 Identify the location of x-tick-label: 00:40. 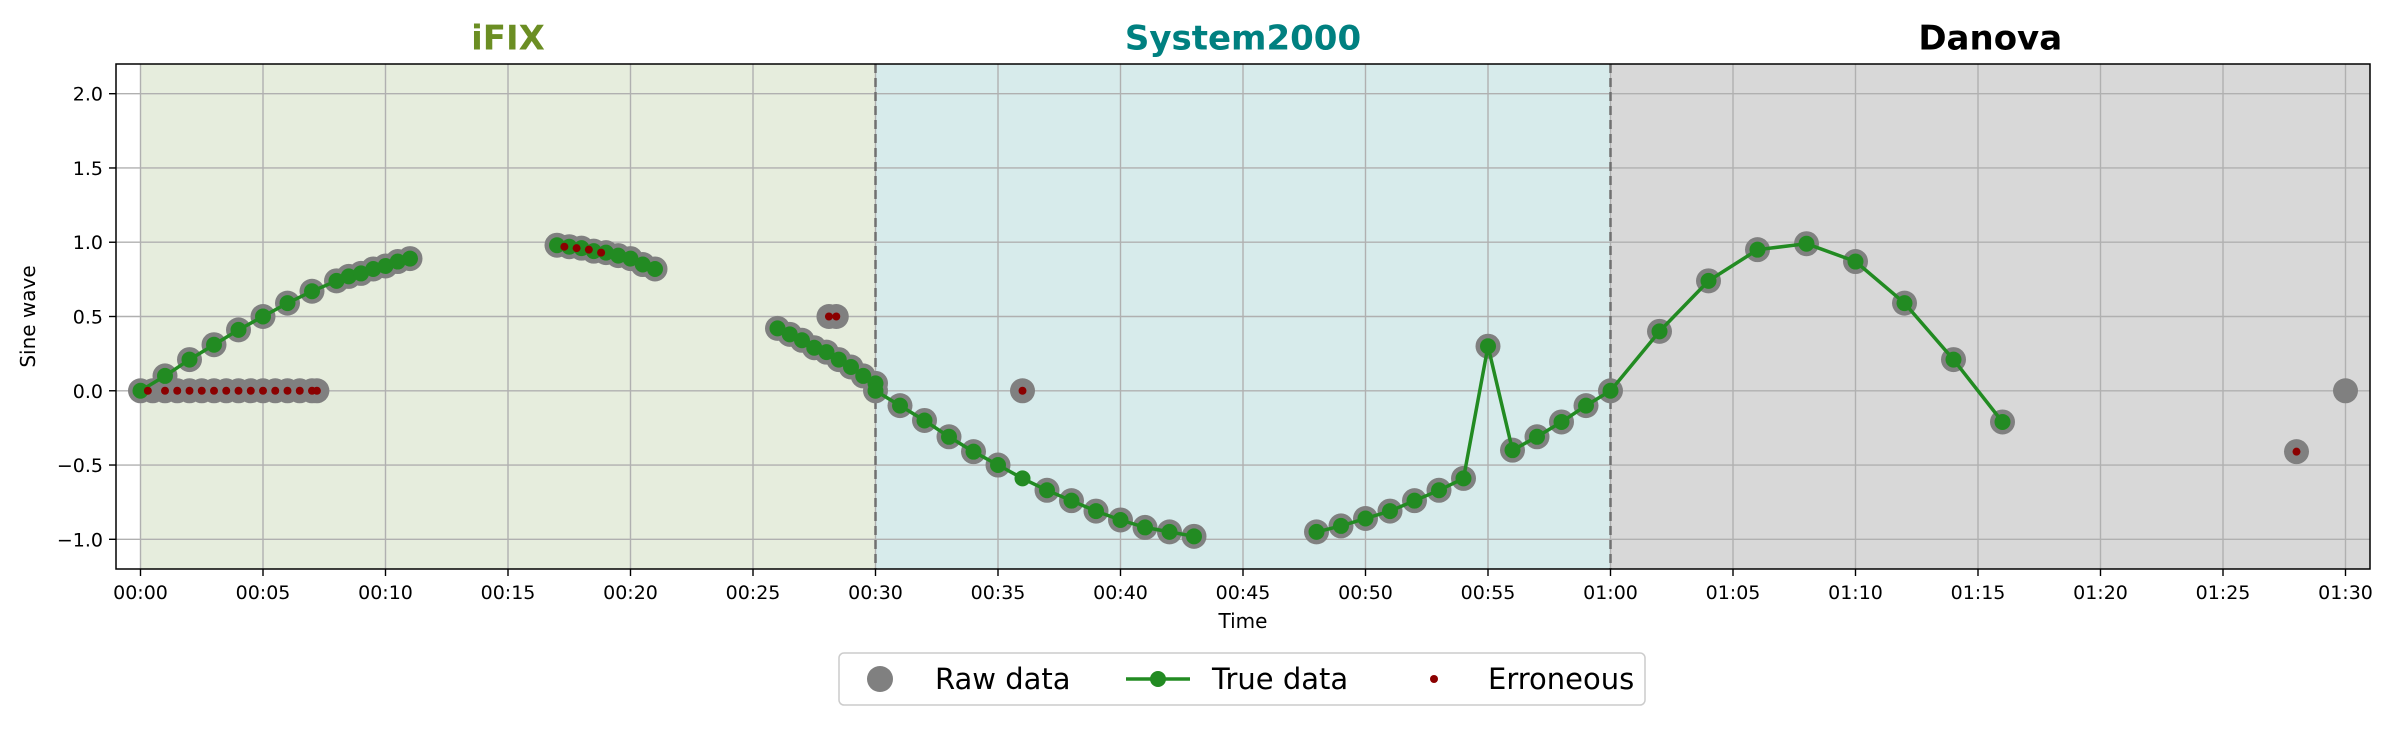
(1120, 593).